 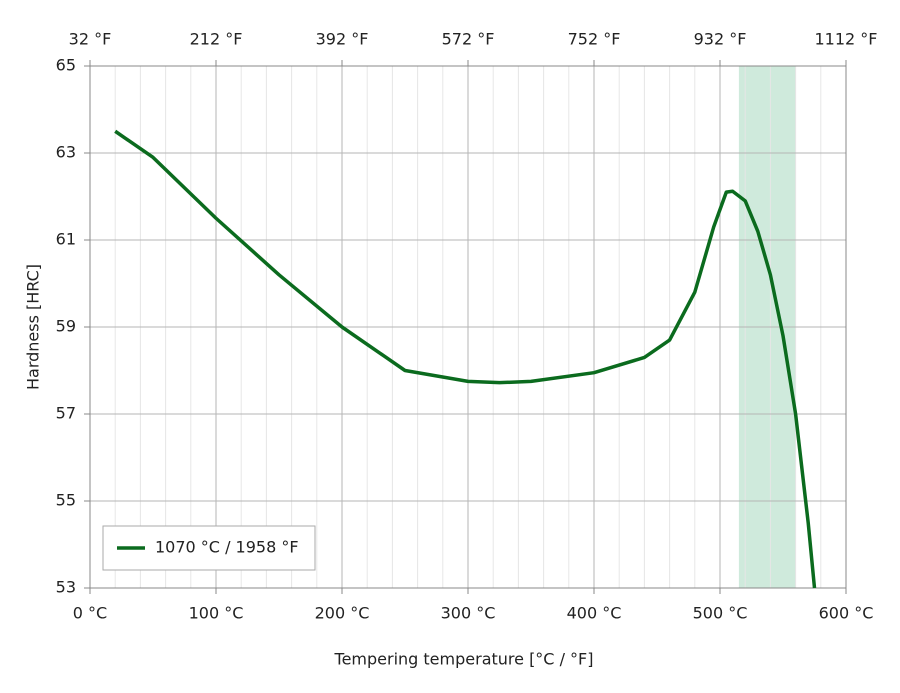 I want to click on y-tick-label: 59, so click(x=66, y=326).